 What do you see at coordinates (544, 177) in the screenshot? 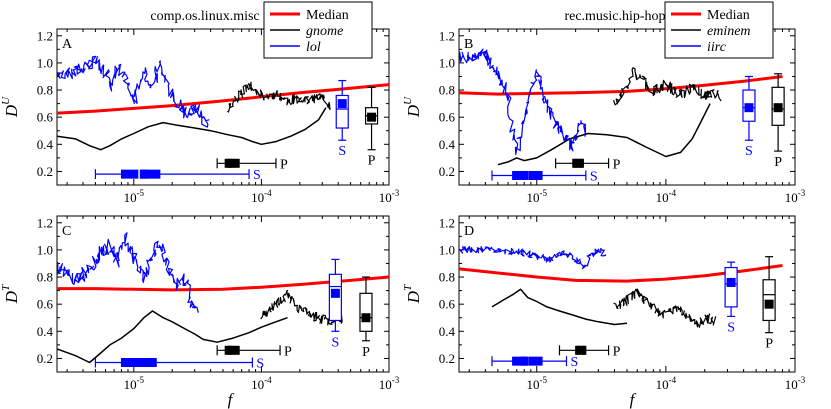
I see `boxplot-s-horizontal-b: S` at bounding box center [544, 177].